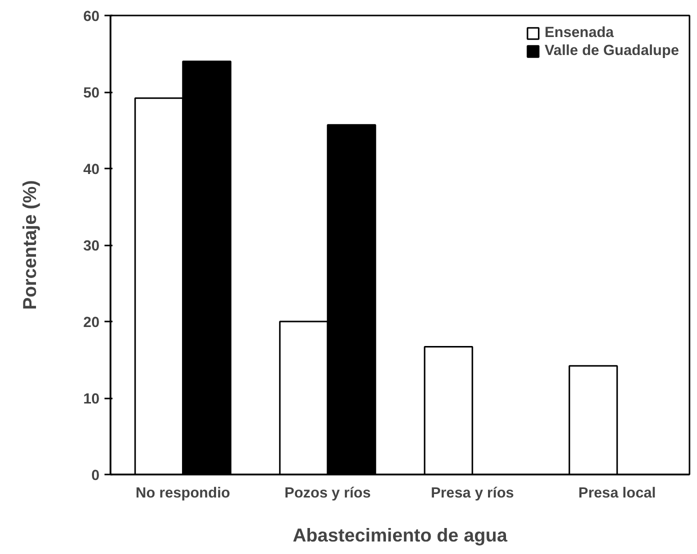 The image size is (697, 554). Describe the element at coordinates (29, 245) in the screenshot. I see `y-axis-title: Porcentaje (%)` at that location.